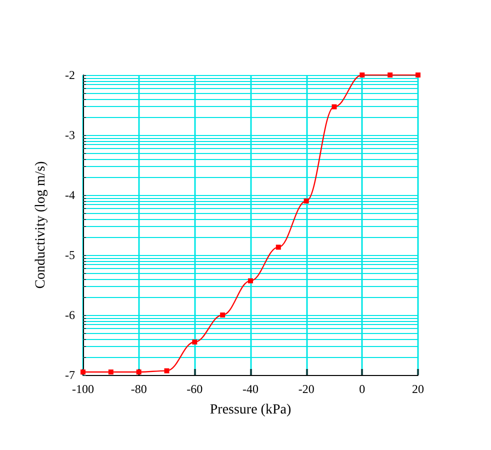 This screenshot has height=450, width=491. Describe the element at coordinates (70, 195) in the screenshot. I see `y-tick-label: -4` at that location.